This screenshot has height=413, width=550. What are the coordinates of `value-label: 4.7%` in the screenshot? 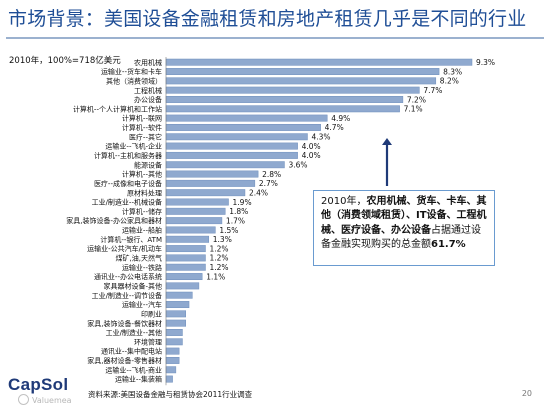 It's located at (334, 127).